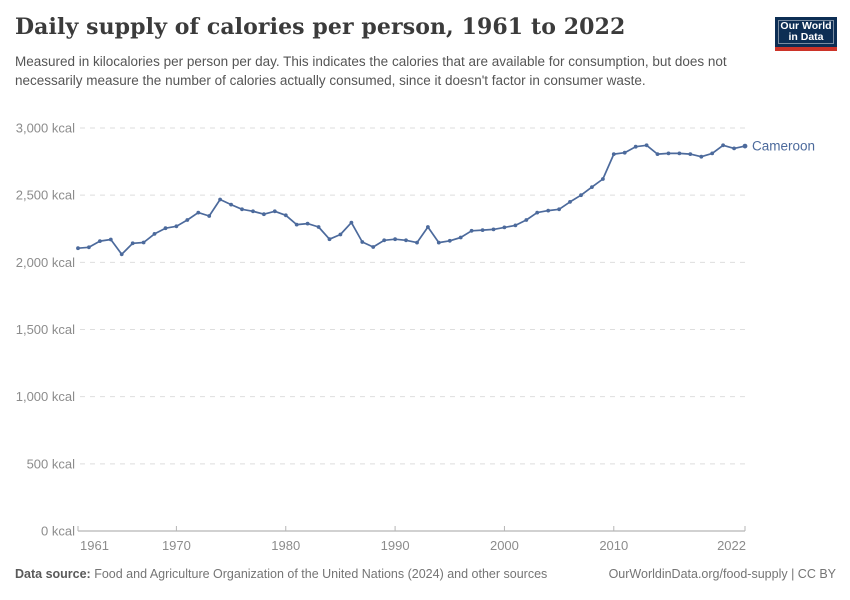 Image resolution: width=850 pixels, height=600 pixels. What do you see at coordinates (89, 247) in the screenshot?
I see `data-point-1962` at bounding box center [89, 247].